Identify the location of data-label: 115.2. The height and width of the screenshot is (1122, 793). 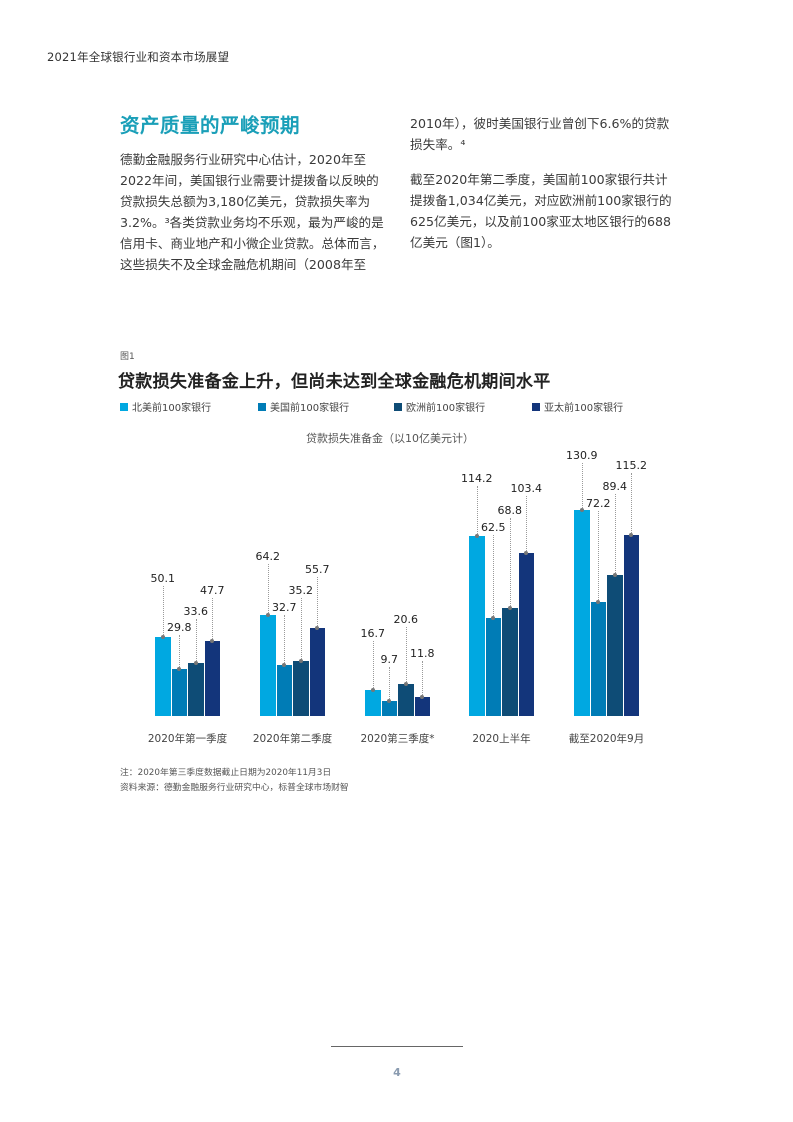
(631, 465).